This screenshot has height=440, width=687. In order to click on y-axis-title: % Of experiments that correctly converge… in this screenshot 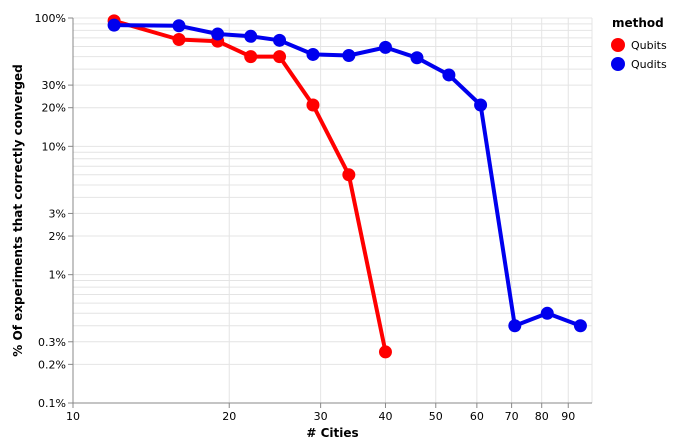, I will do `click(18, 210)`.